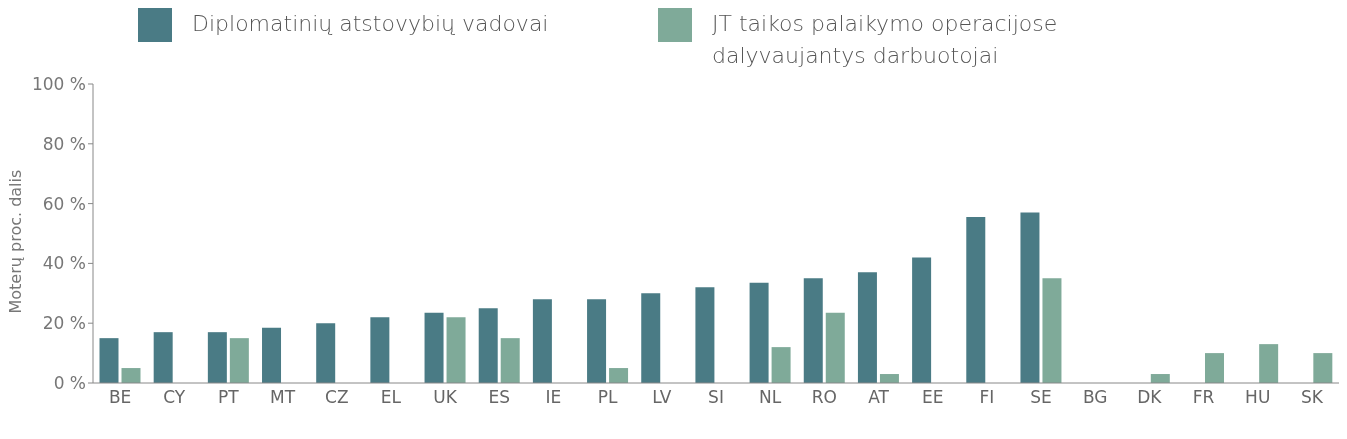 The width and height of the screenshot is (1347, 439). I want to click on x-tick-label: DK, so click(1150, 397).